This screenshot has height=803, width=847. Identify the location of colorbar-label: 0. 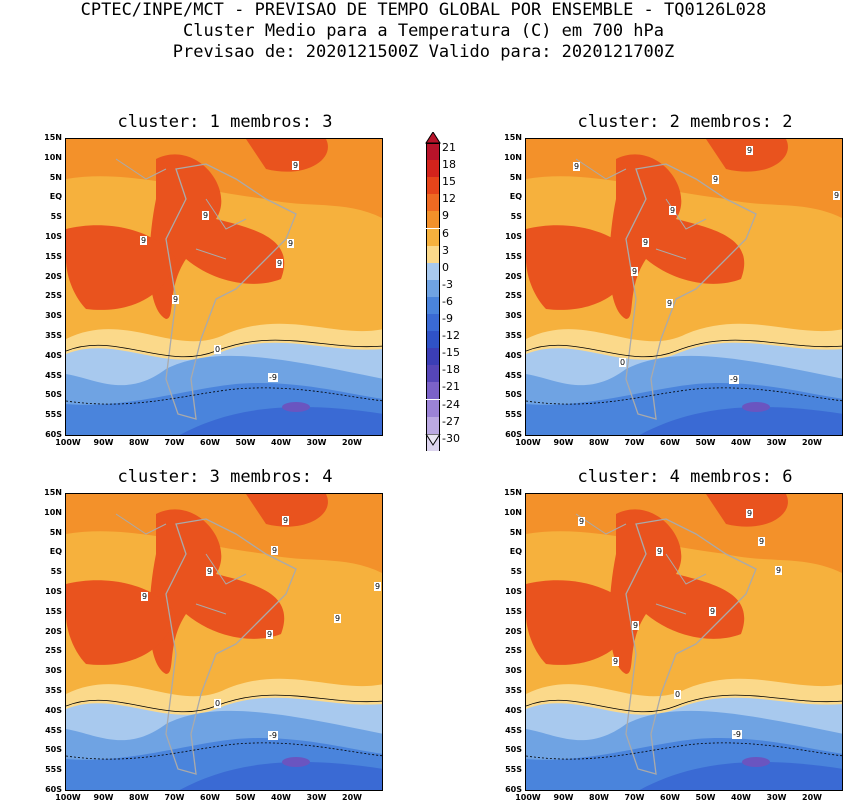
(445, 267).